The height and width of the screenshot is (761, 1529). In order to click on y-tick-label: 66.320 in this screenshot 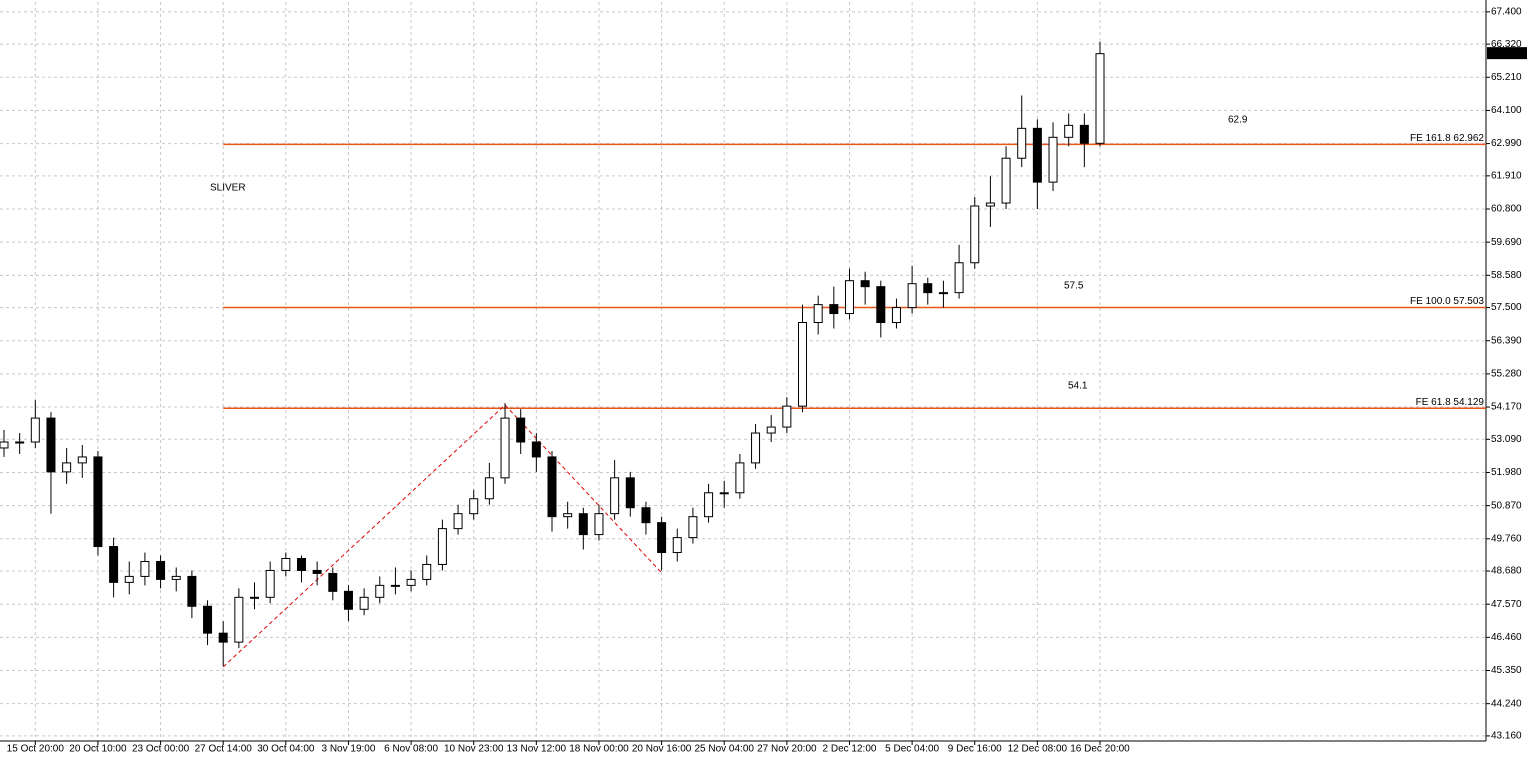, I will do `click(1506, 44)`.